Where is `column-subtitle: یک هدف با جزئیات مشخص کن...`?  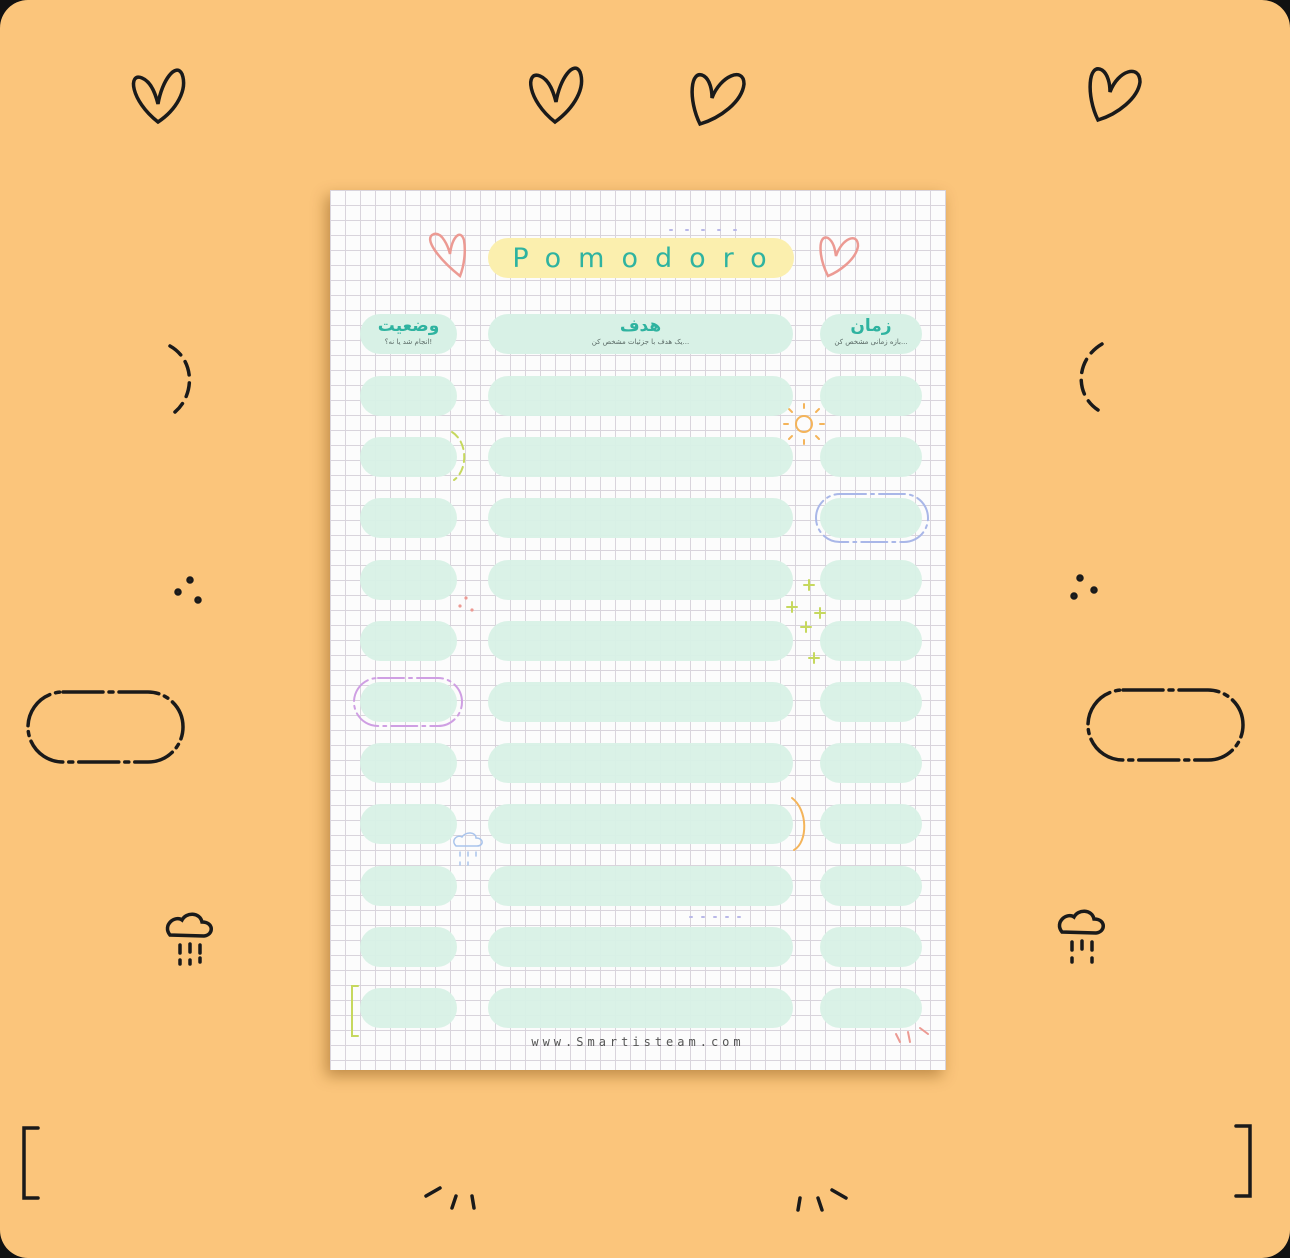 column-subtitle: یک هدف با جزئیات مشخص کن... is located at coordinates (640, 342).